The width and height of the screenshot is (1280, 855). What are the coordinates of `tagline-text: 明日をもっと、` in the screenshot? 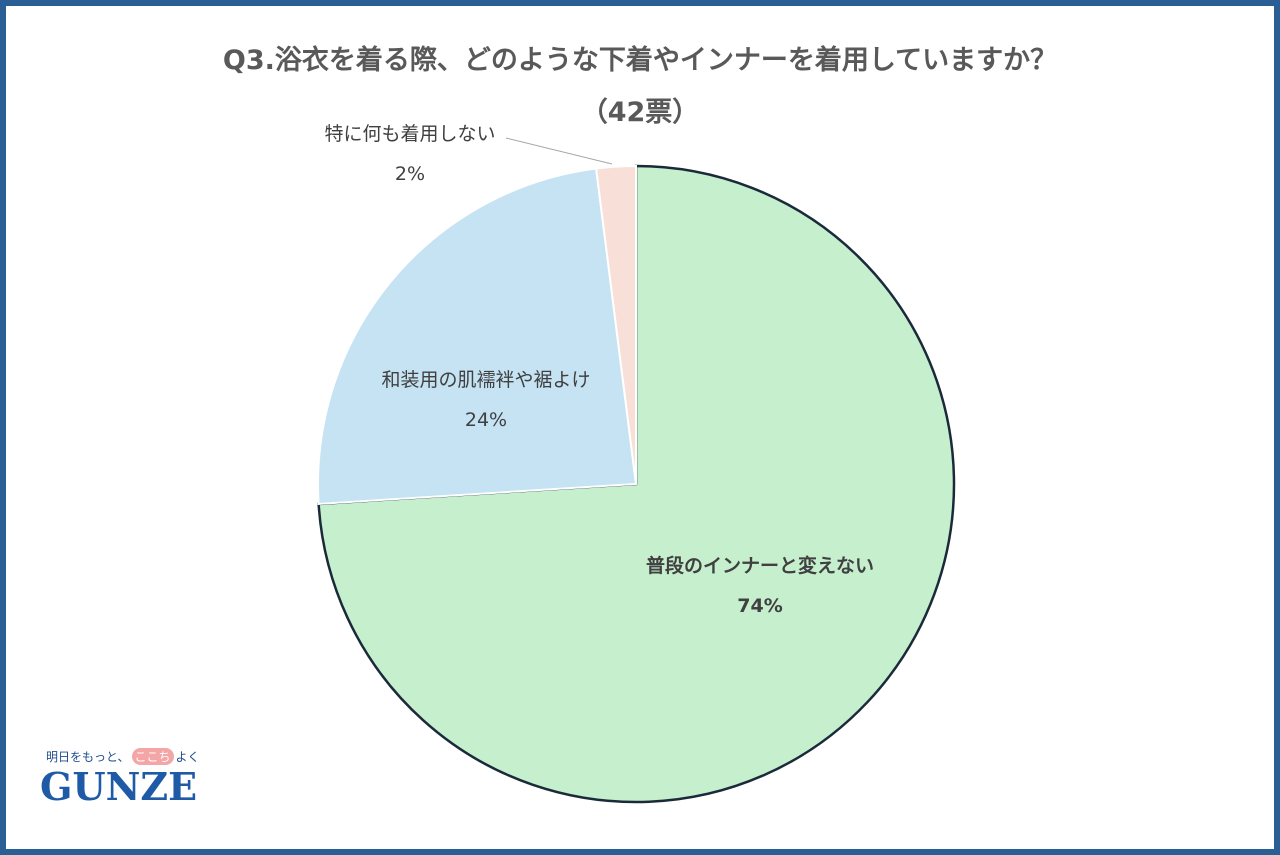 It's located at (88, 757).